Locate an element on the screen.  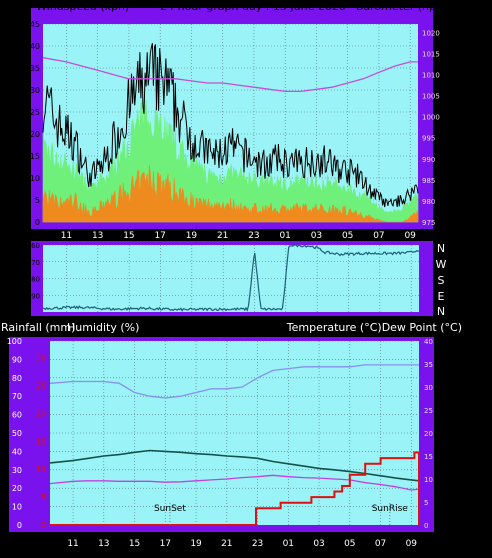
climate-x-tick: 11 is located at coordinates (72, 544).